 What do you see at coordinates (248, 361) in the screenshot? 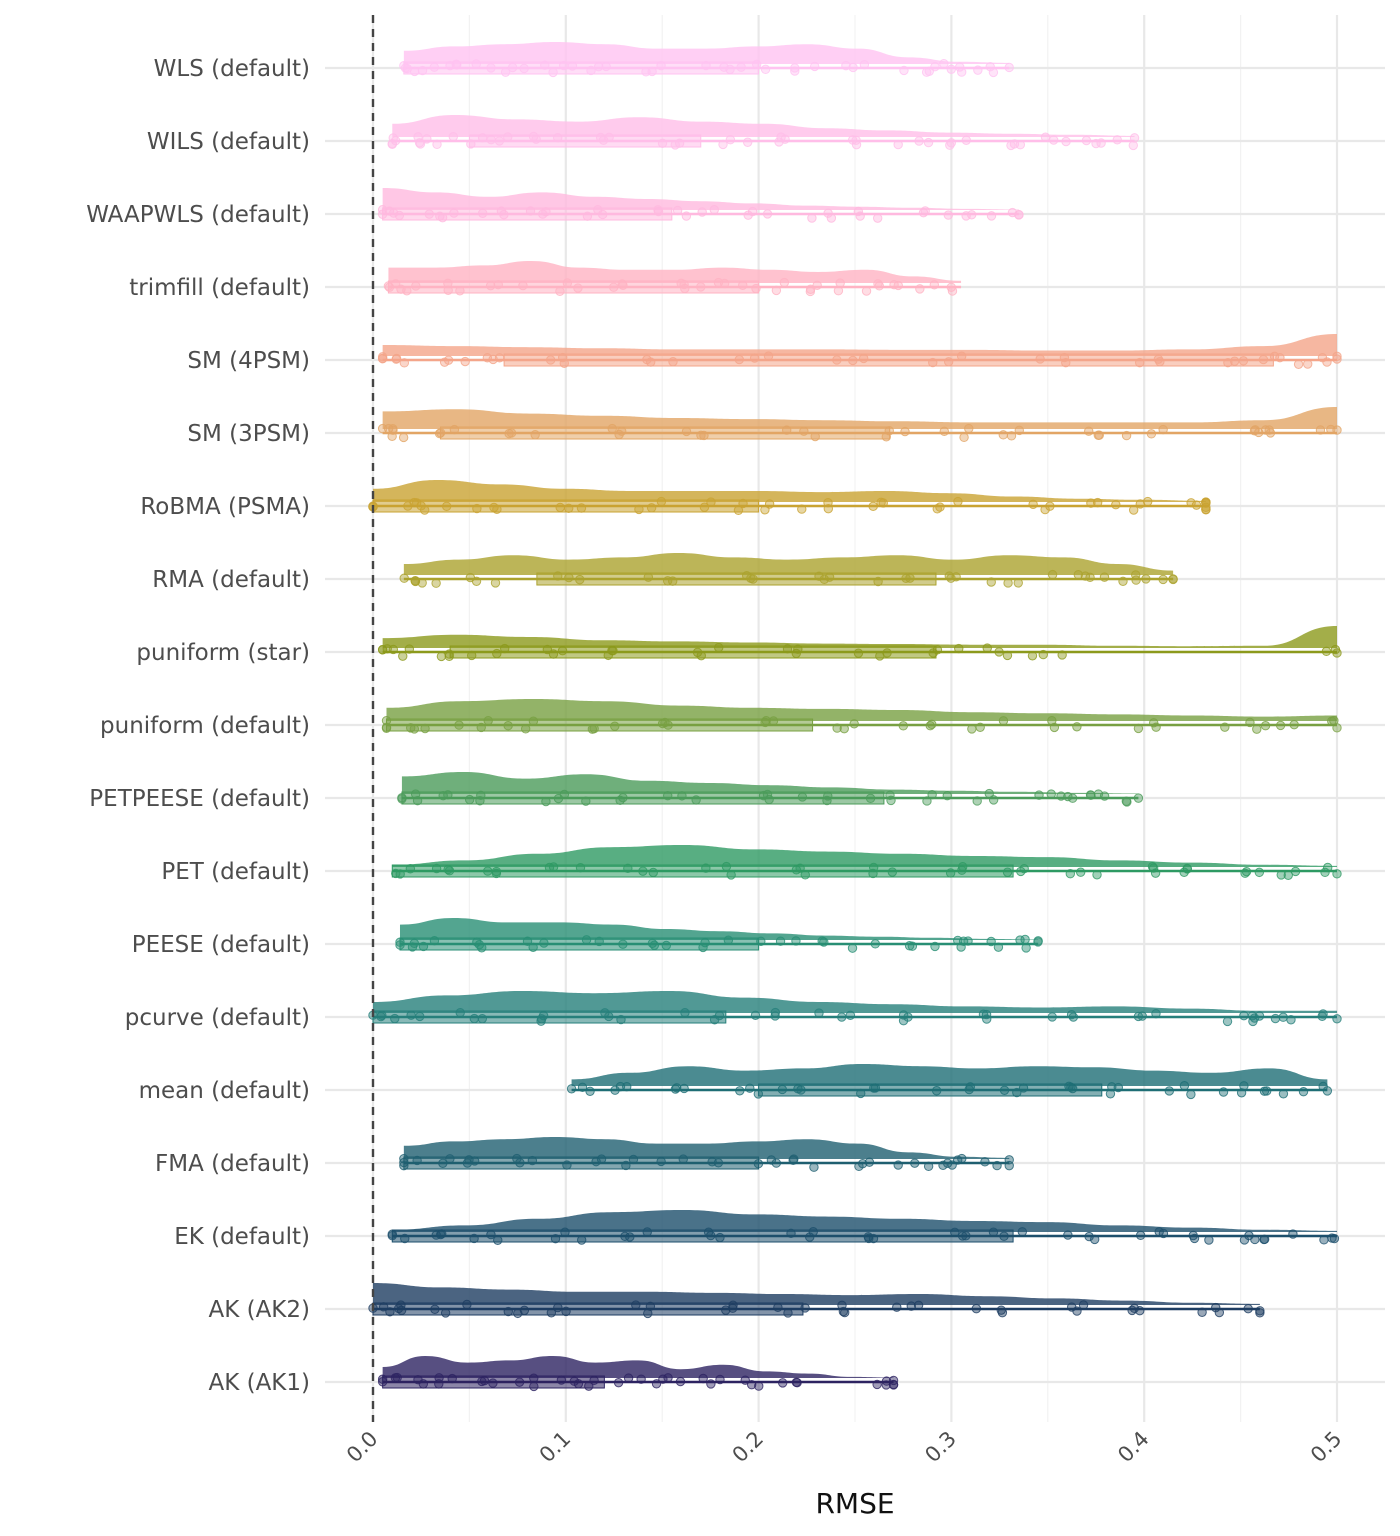
I see `y-axis-label: SM (4PSM)` at bounding box center [248, 361].